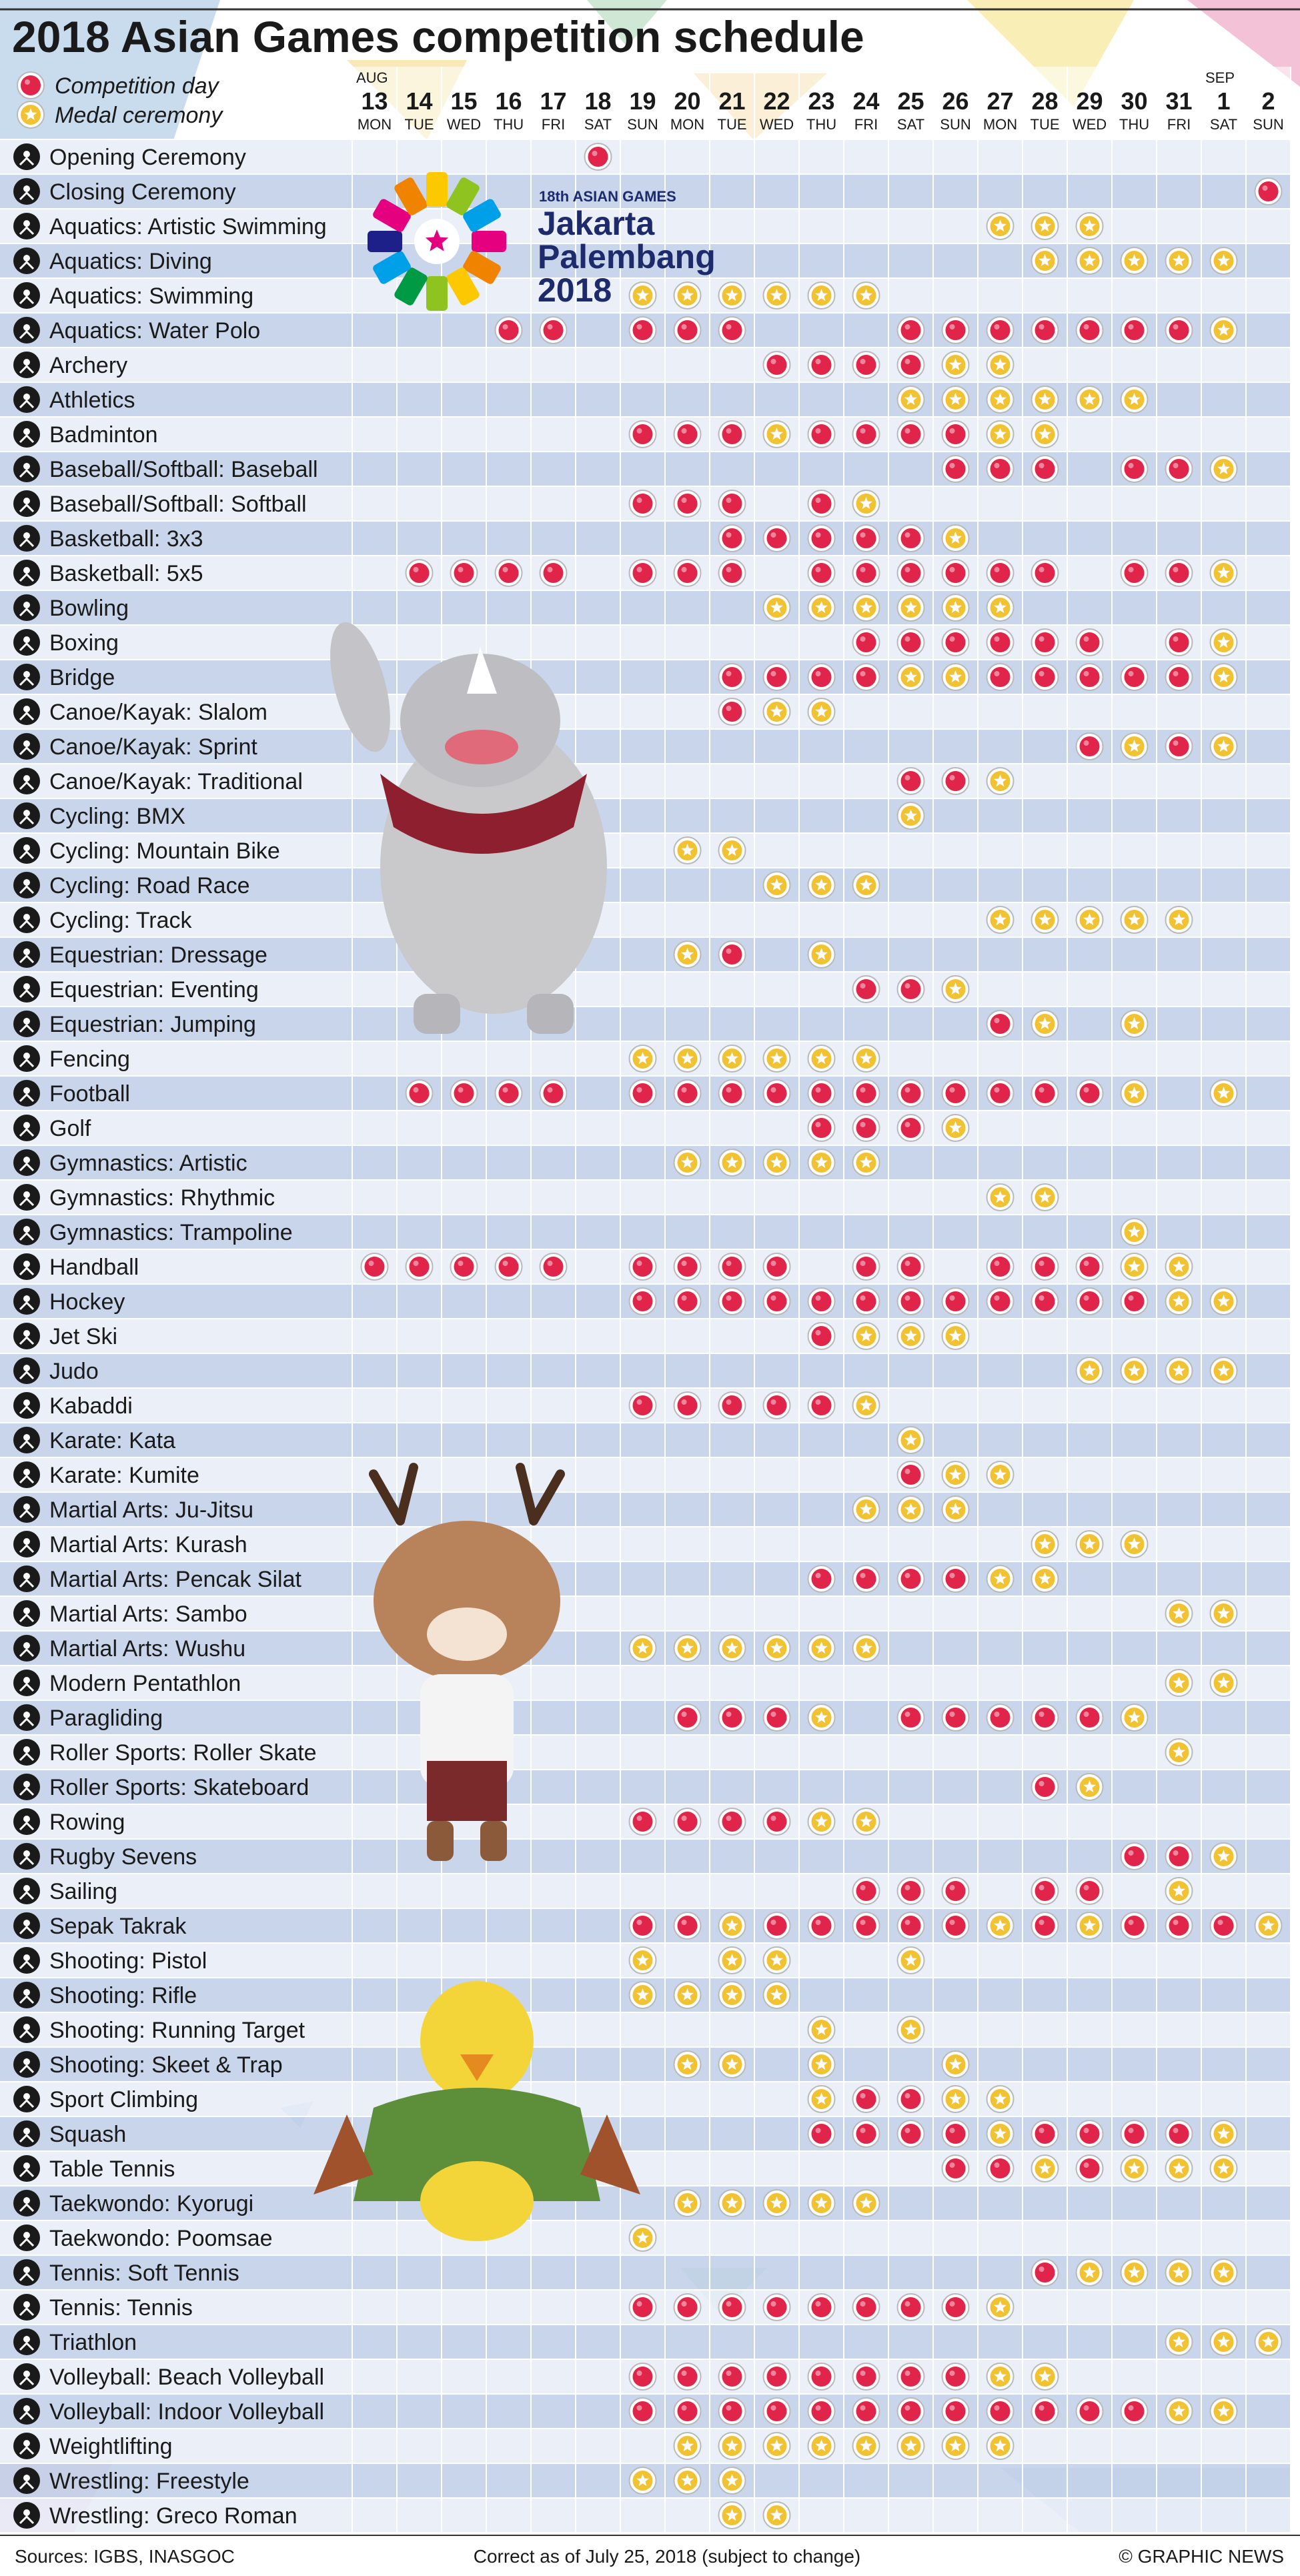 The image size is (1300, 2576). I want to click on table-row: Wrestling: Freestyle, so click(131, 2480).